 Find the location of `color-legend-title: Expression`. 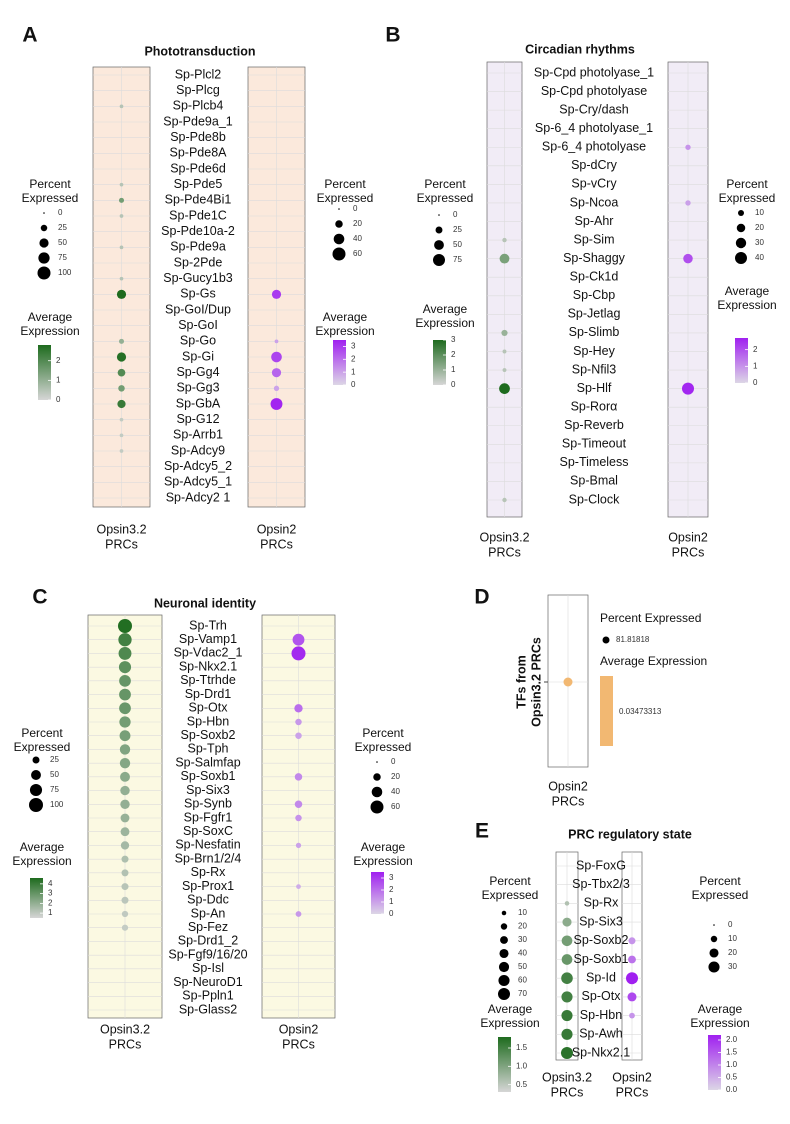

color-legend-title: Expression is located at coordinates (719, 1023).